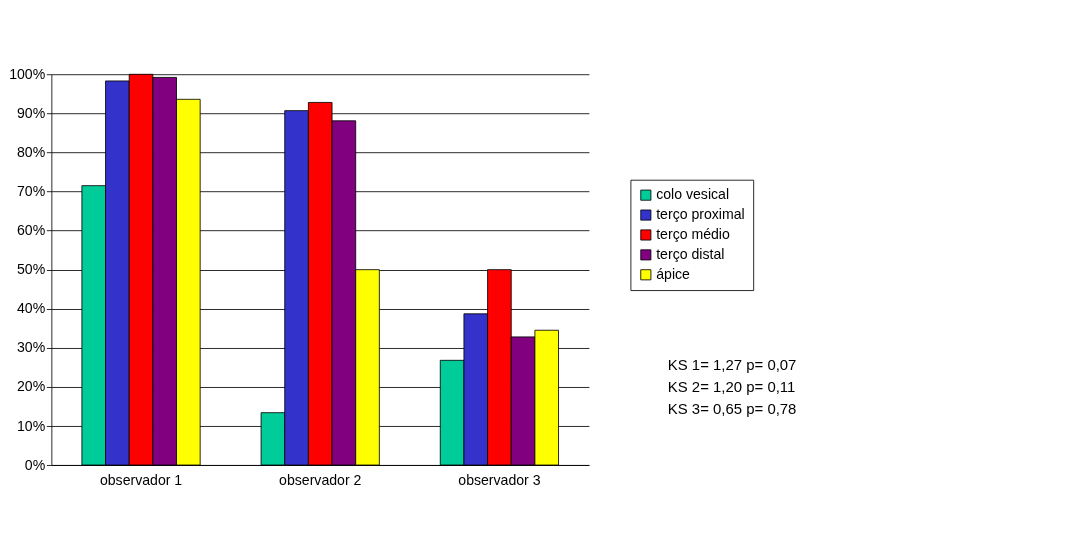  I want to click on y-tick-label: 0%, so click(35, 464).